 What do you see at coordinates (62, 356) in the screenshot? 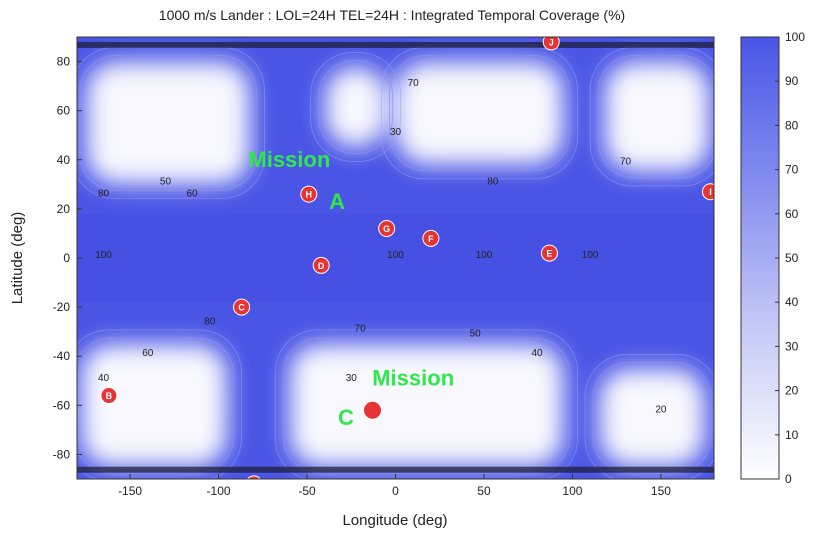
I see `y-tick-label: -40` at bounding box center [62, 356].